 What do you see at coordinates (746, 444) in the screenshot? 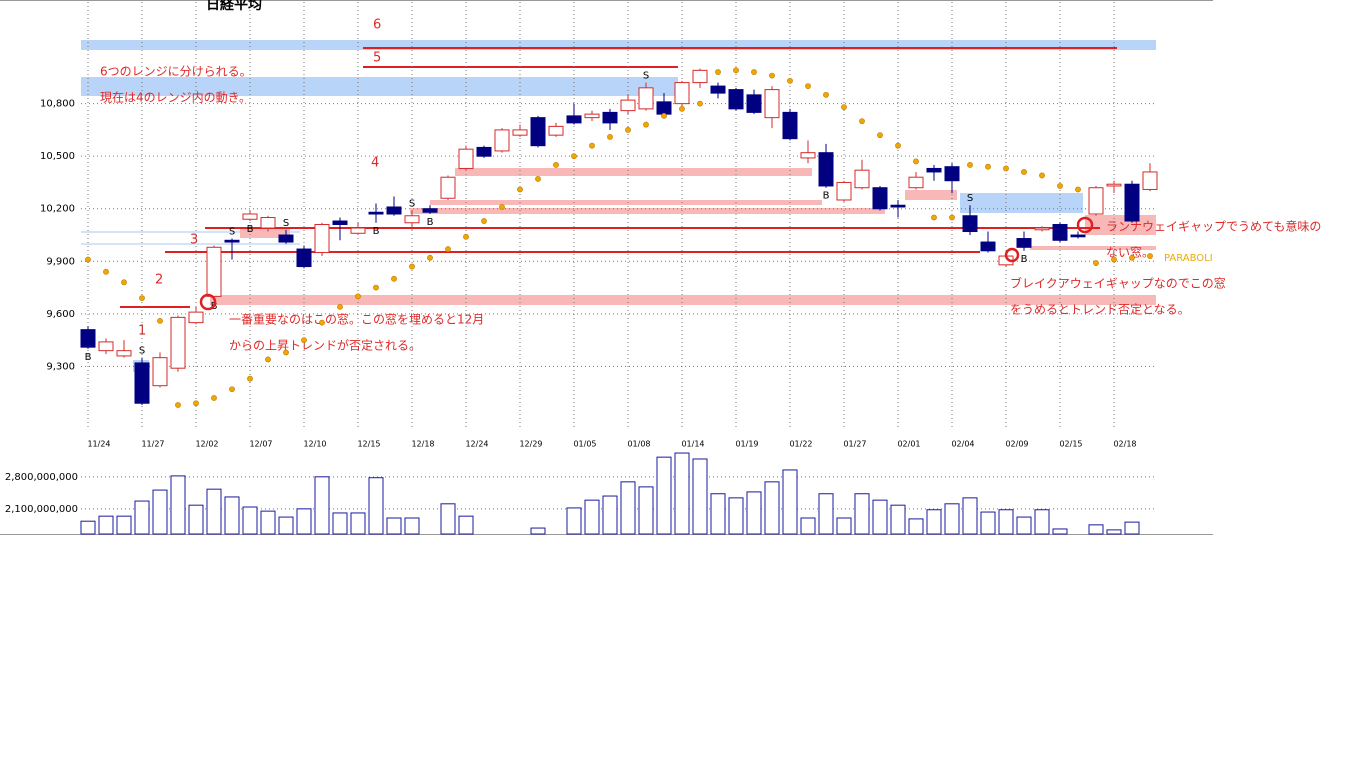
I see `x-tick-label: 01/19` at bounding box center [746, 444].